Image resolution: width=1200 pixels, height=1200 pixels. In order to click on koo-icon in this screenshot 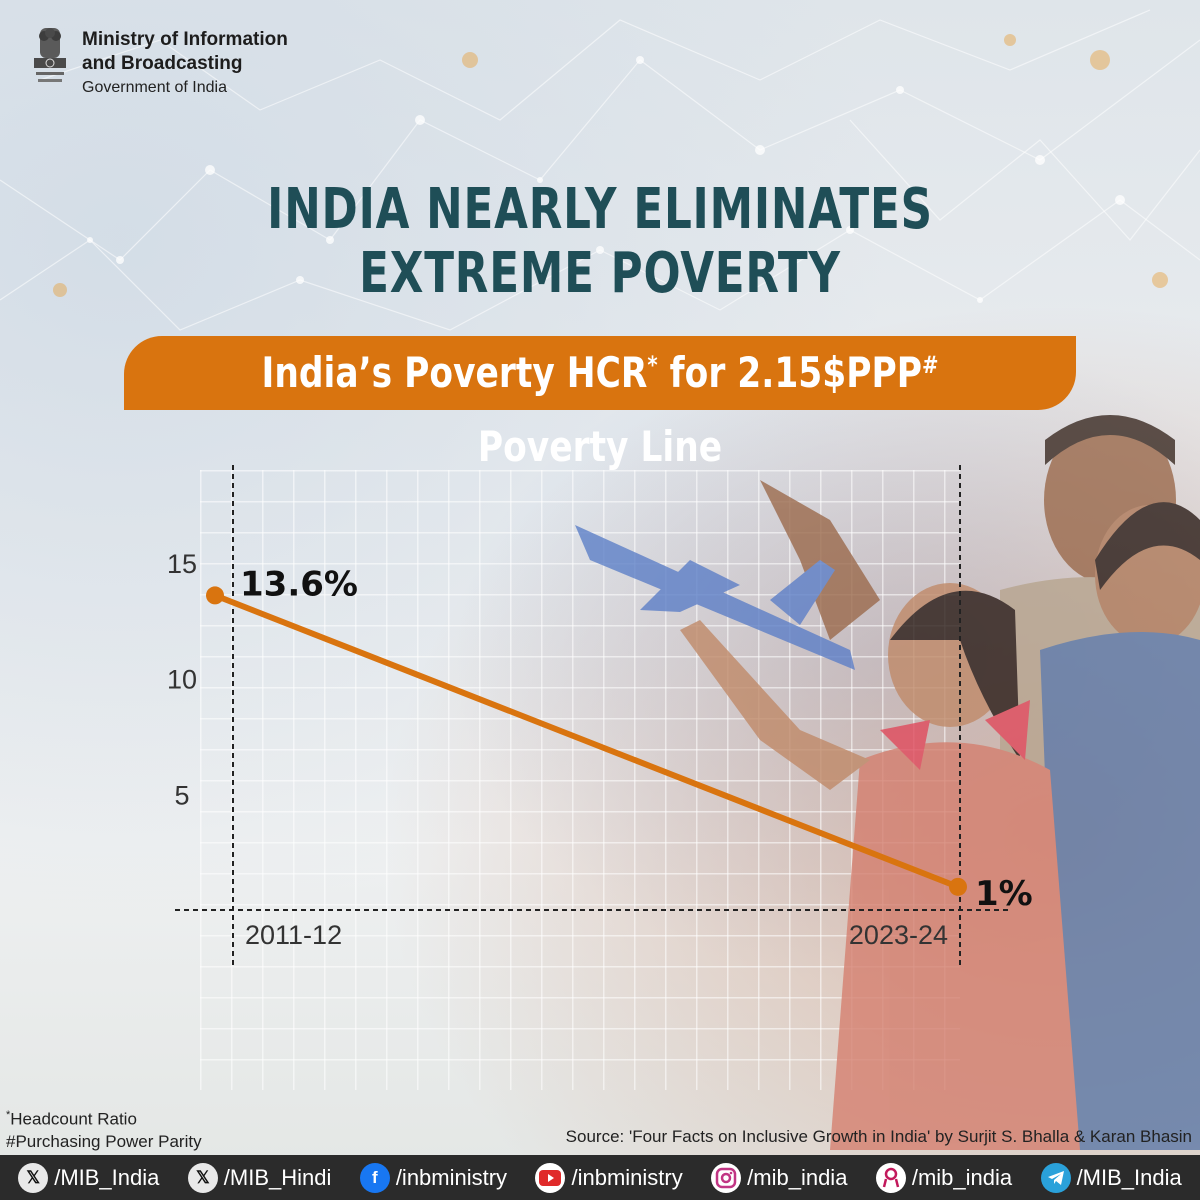, I will do `click(890, 1177)`.